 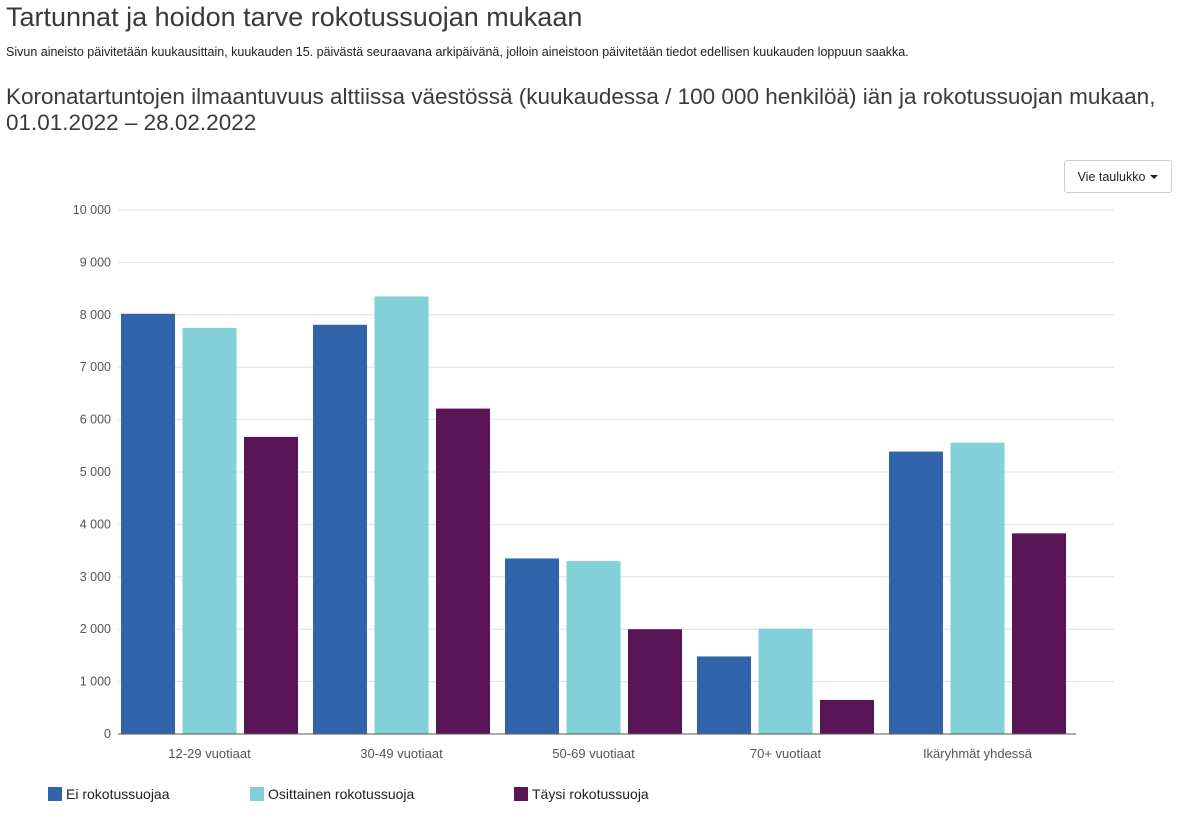 I want to click on bar-täysi-rokotussuoja-2, so click(x=655, y=681).